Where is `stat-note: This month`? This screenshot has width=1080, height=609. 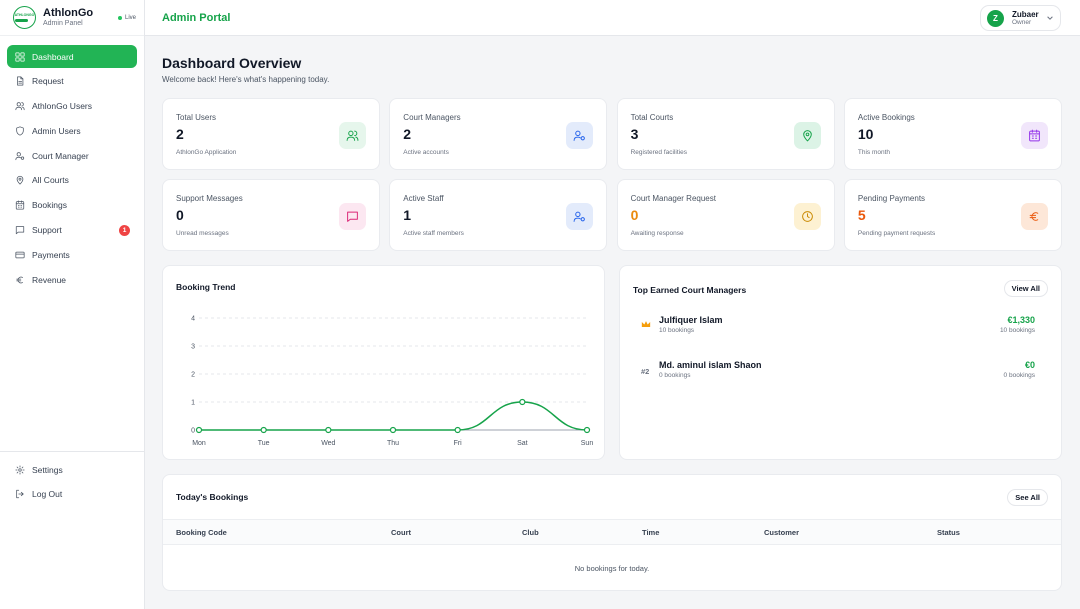
stat-note: This month is located at coordinates (874, 152).